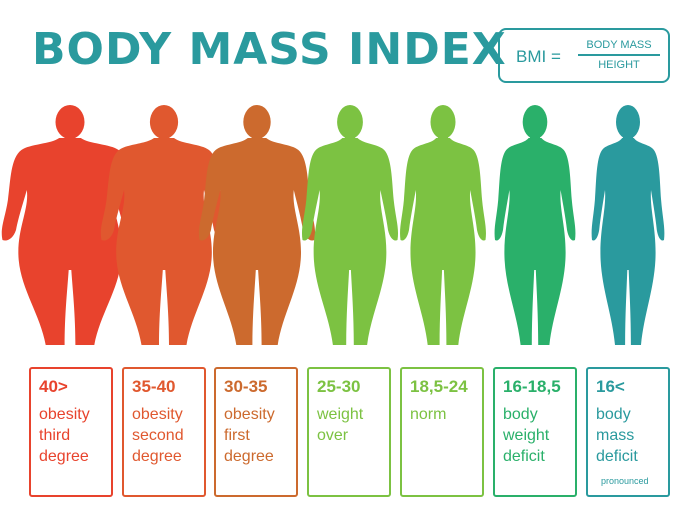  I want to click on bmi-description: obesity third degree, so click(71, 435).